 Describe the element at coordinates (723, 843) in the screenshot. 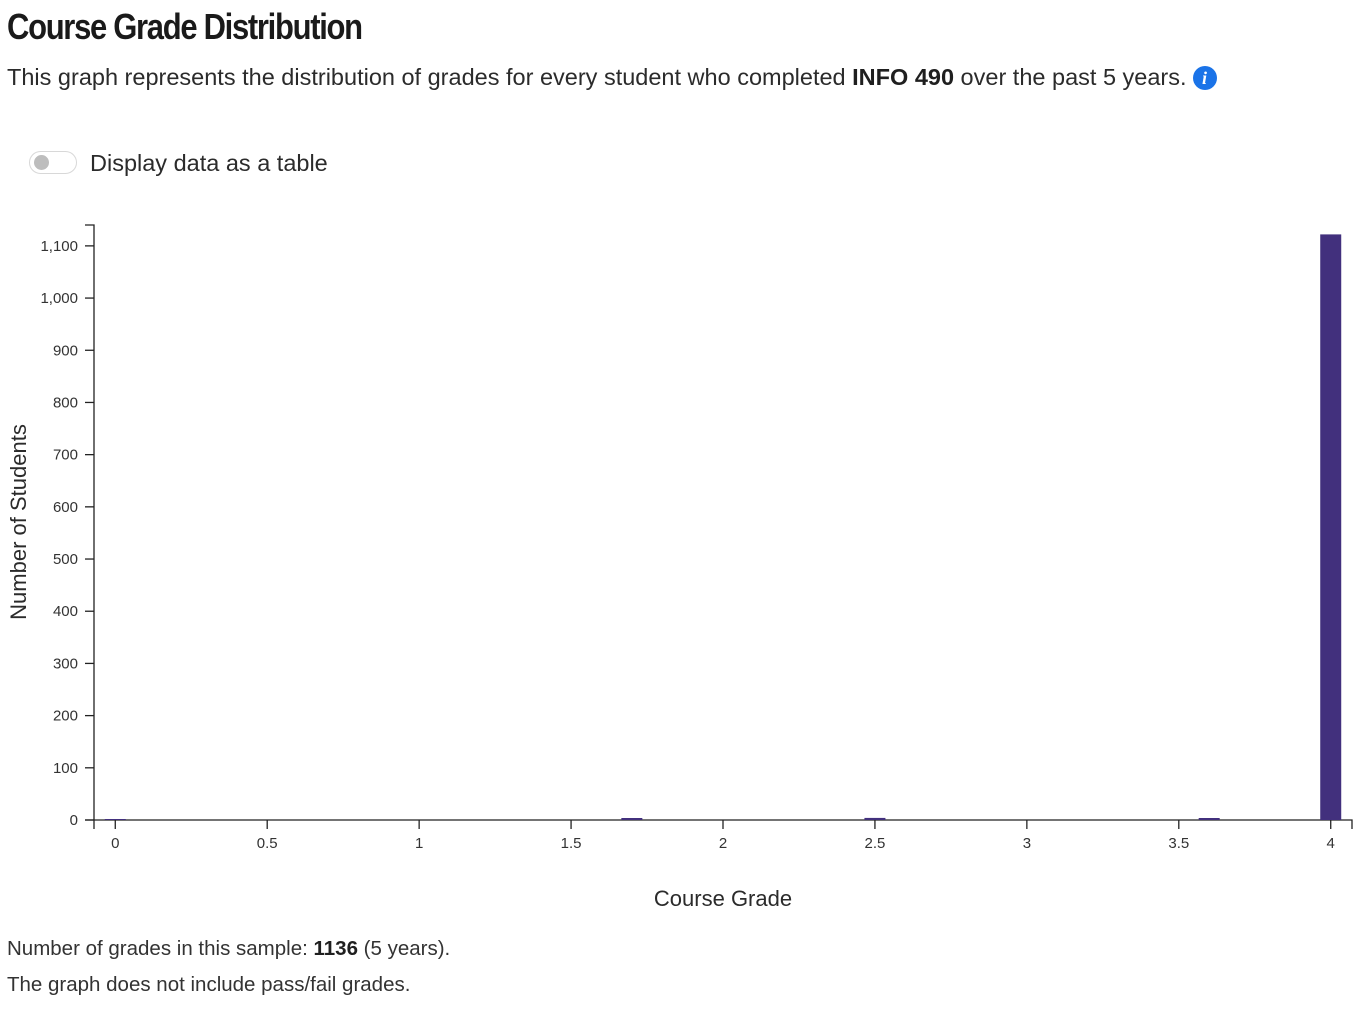

I see `x-tick-label: 2` at that location.